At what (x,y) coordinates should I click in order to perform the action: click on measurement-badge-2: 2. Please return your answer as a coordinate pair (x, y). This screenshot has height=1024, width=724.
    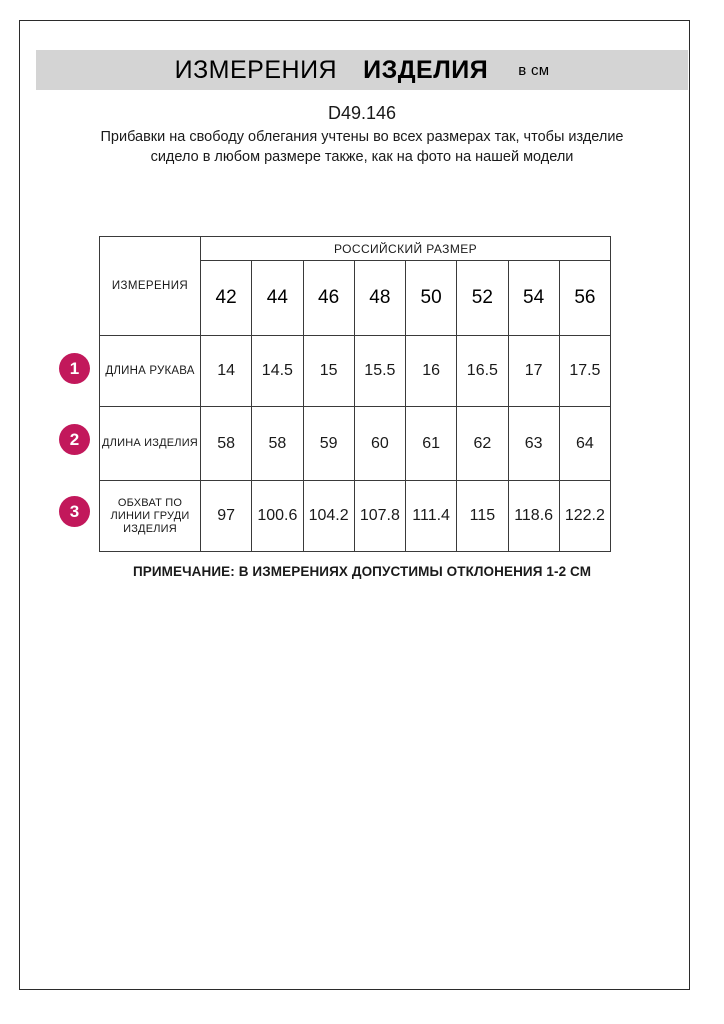
    Looking at the image, I should click on (74, 439).